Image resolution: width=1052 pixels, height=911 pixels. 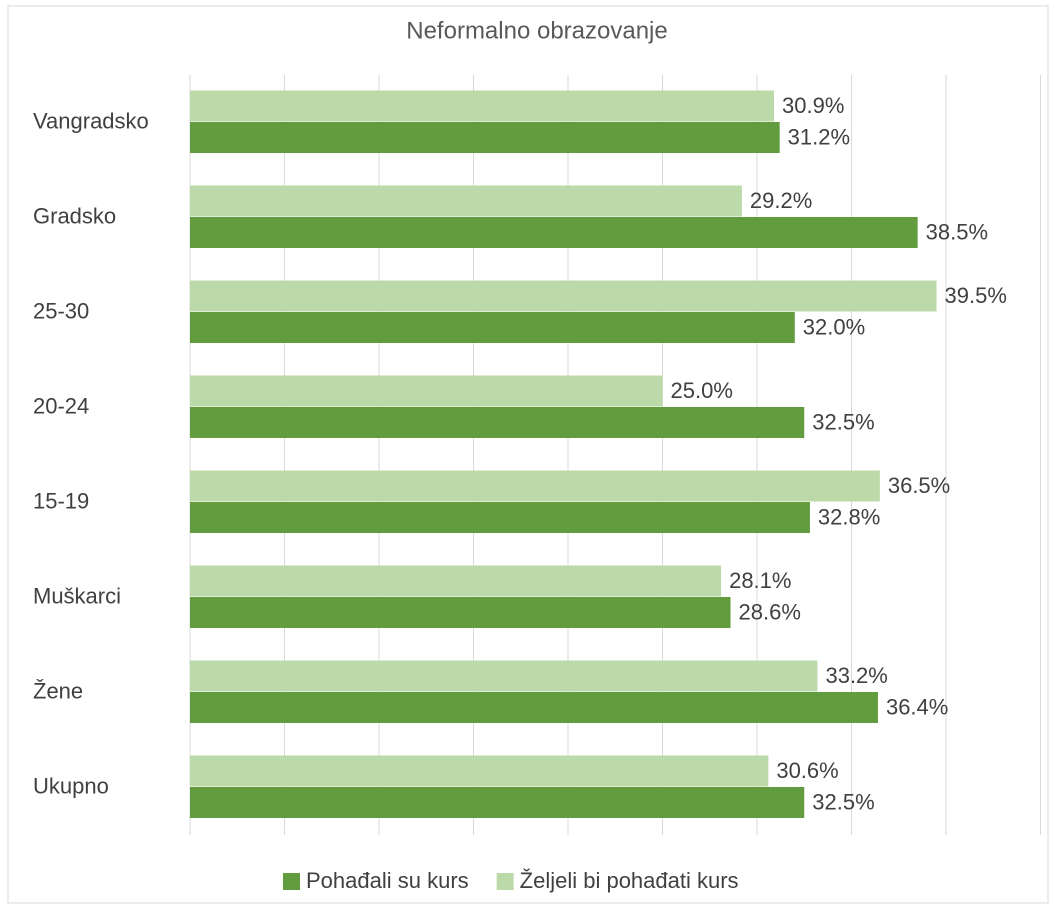 What do you see at coordinates (813, 105) in the screenshot?
I see `data-label: 30.9%` at bounding box center [813, 105].